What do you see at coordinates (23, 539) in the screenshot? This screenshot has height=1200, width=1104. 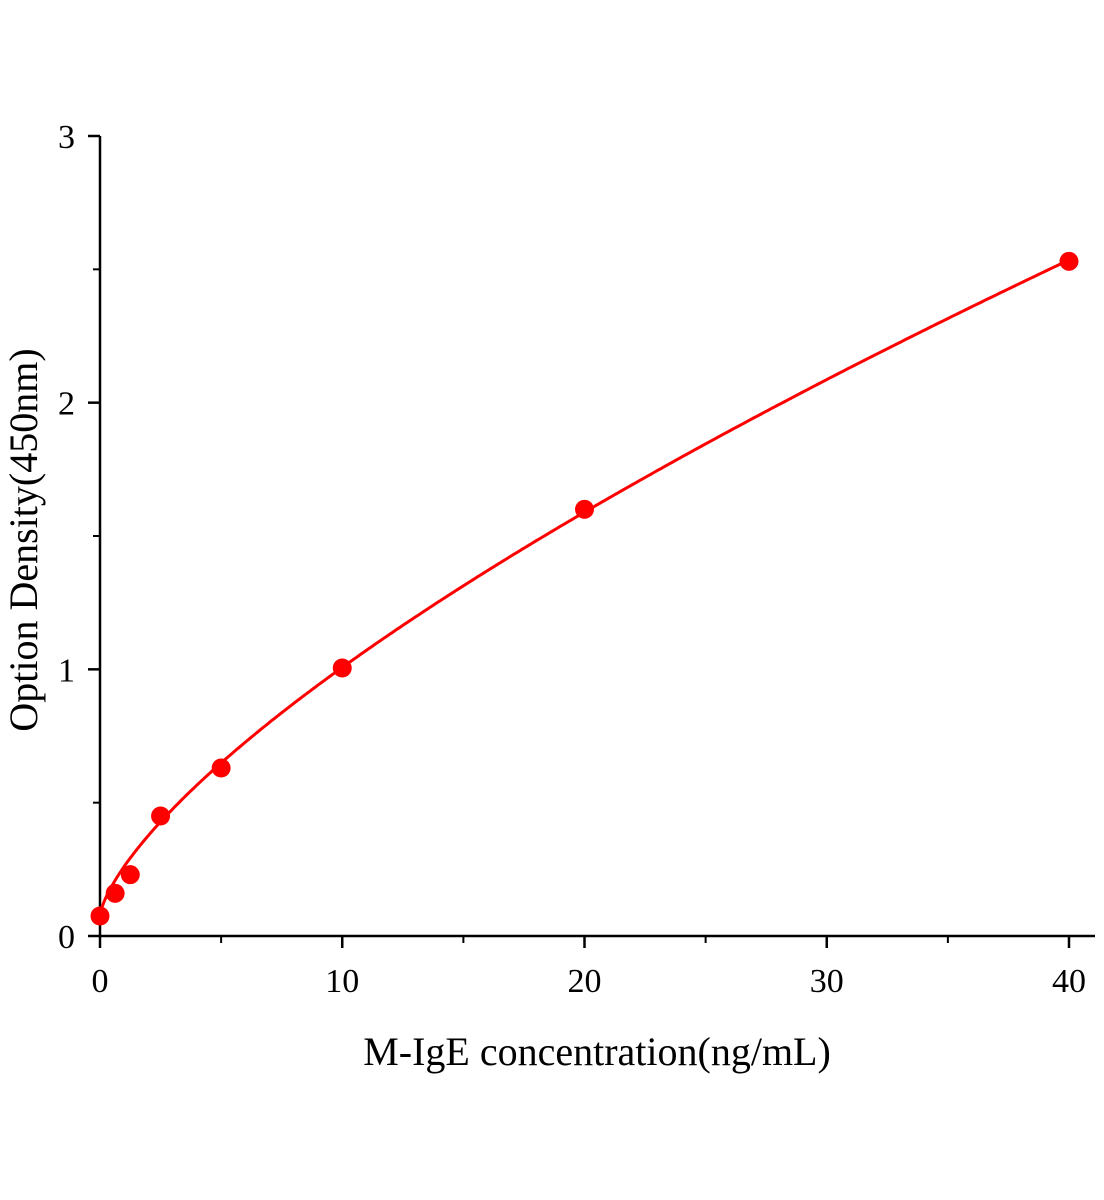 I see `y-axis-label: Option Density(450nm)` at bounding box center [23, 539].